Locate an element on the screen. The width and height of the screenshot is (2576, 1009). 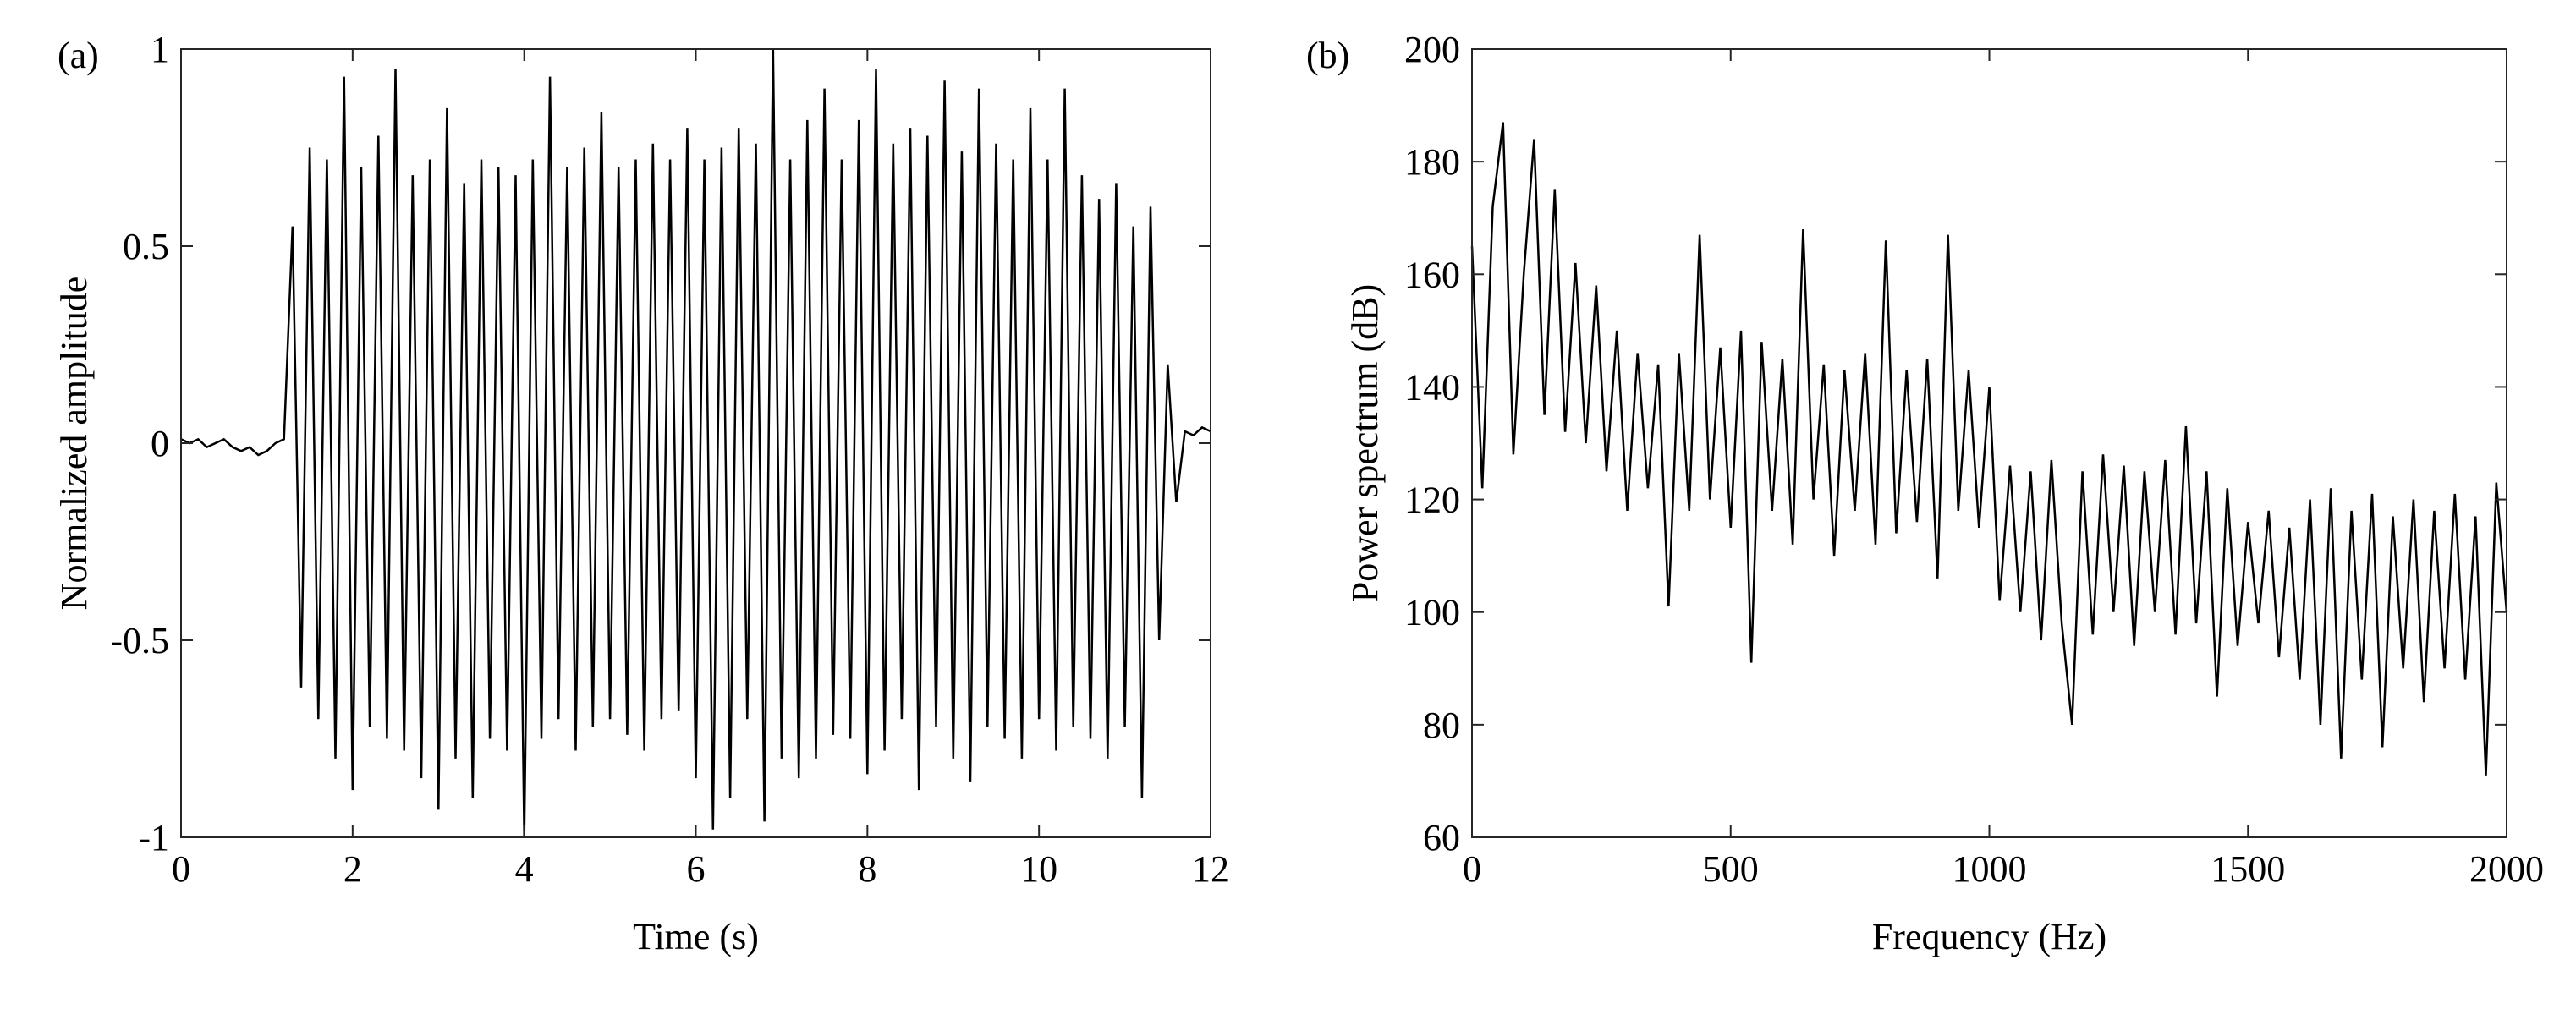
panel-label: (a) is located at coordinates (79, 55).